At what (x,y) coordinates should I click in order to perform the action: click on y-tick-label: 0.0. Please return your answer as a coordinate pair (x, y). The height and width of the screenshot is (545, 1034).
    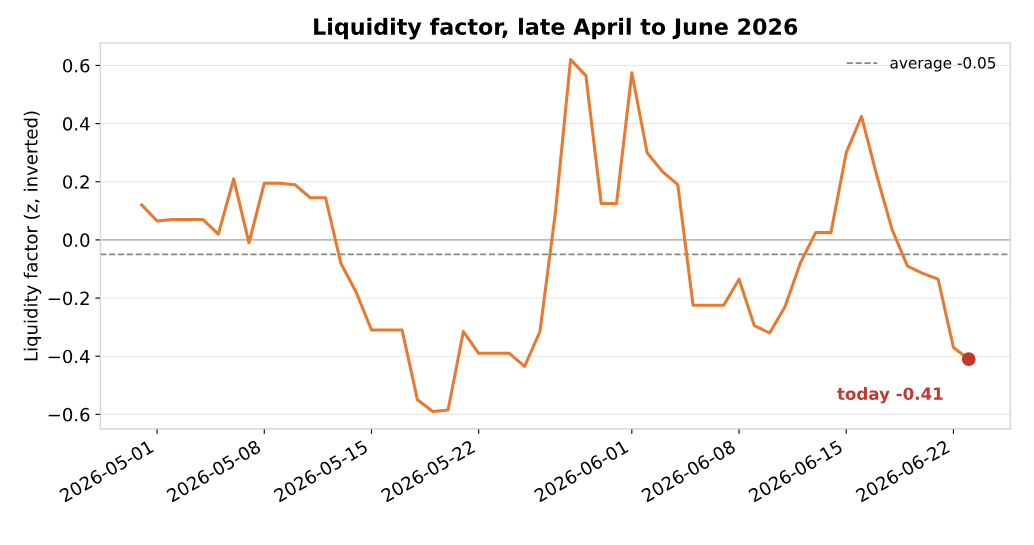
    Looking at the image, I should click on (76, 240).